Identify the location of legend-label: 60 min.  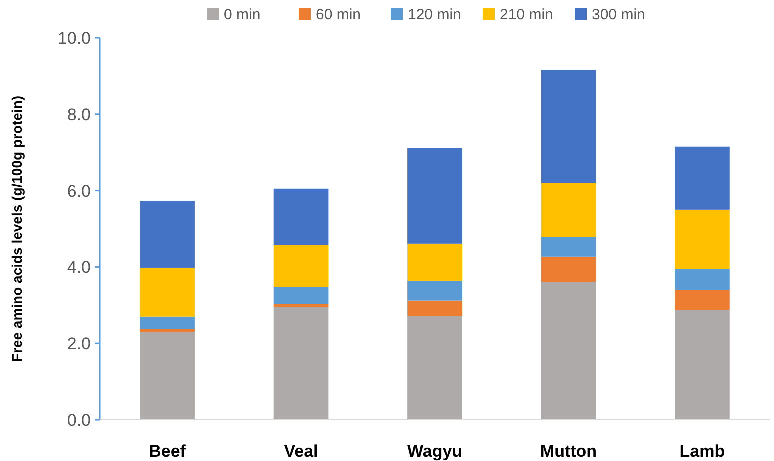
(339, 15).